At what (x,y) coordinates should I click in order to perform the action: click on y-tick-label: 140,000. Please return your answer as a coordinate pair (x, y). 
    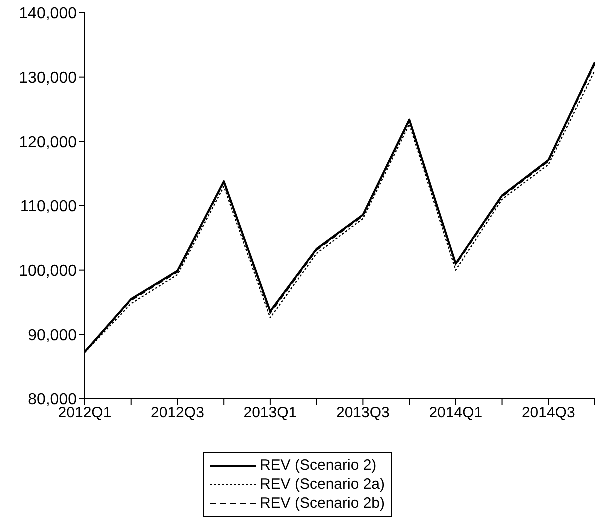
    Looking at the image, I should click on (48, 14).